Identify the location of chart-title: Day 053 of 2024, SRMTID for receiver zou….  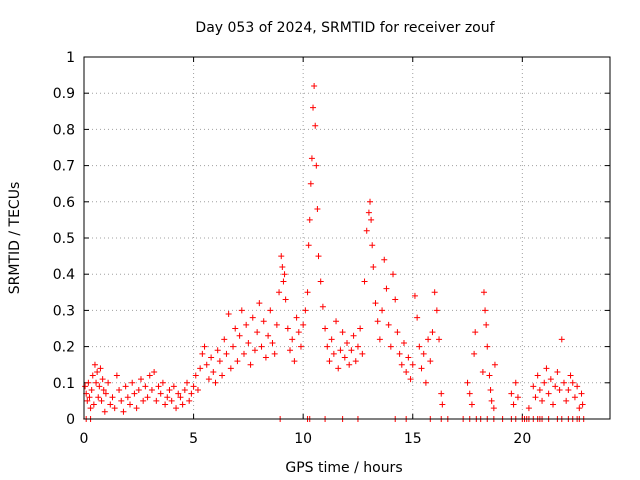
(345, 28).